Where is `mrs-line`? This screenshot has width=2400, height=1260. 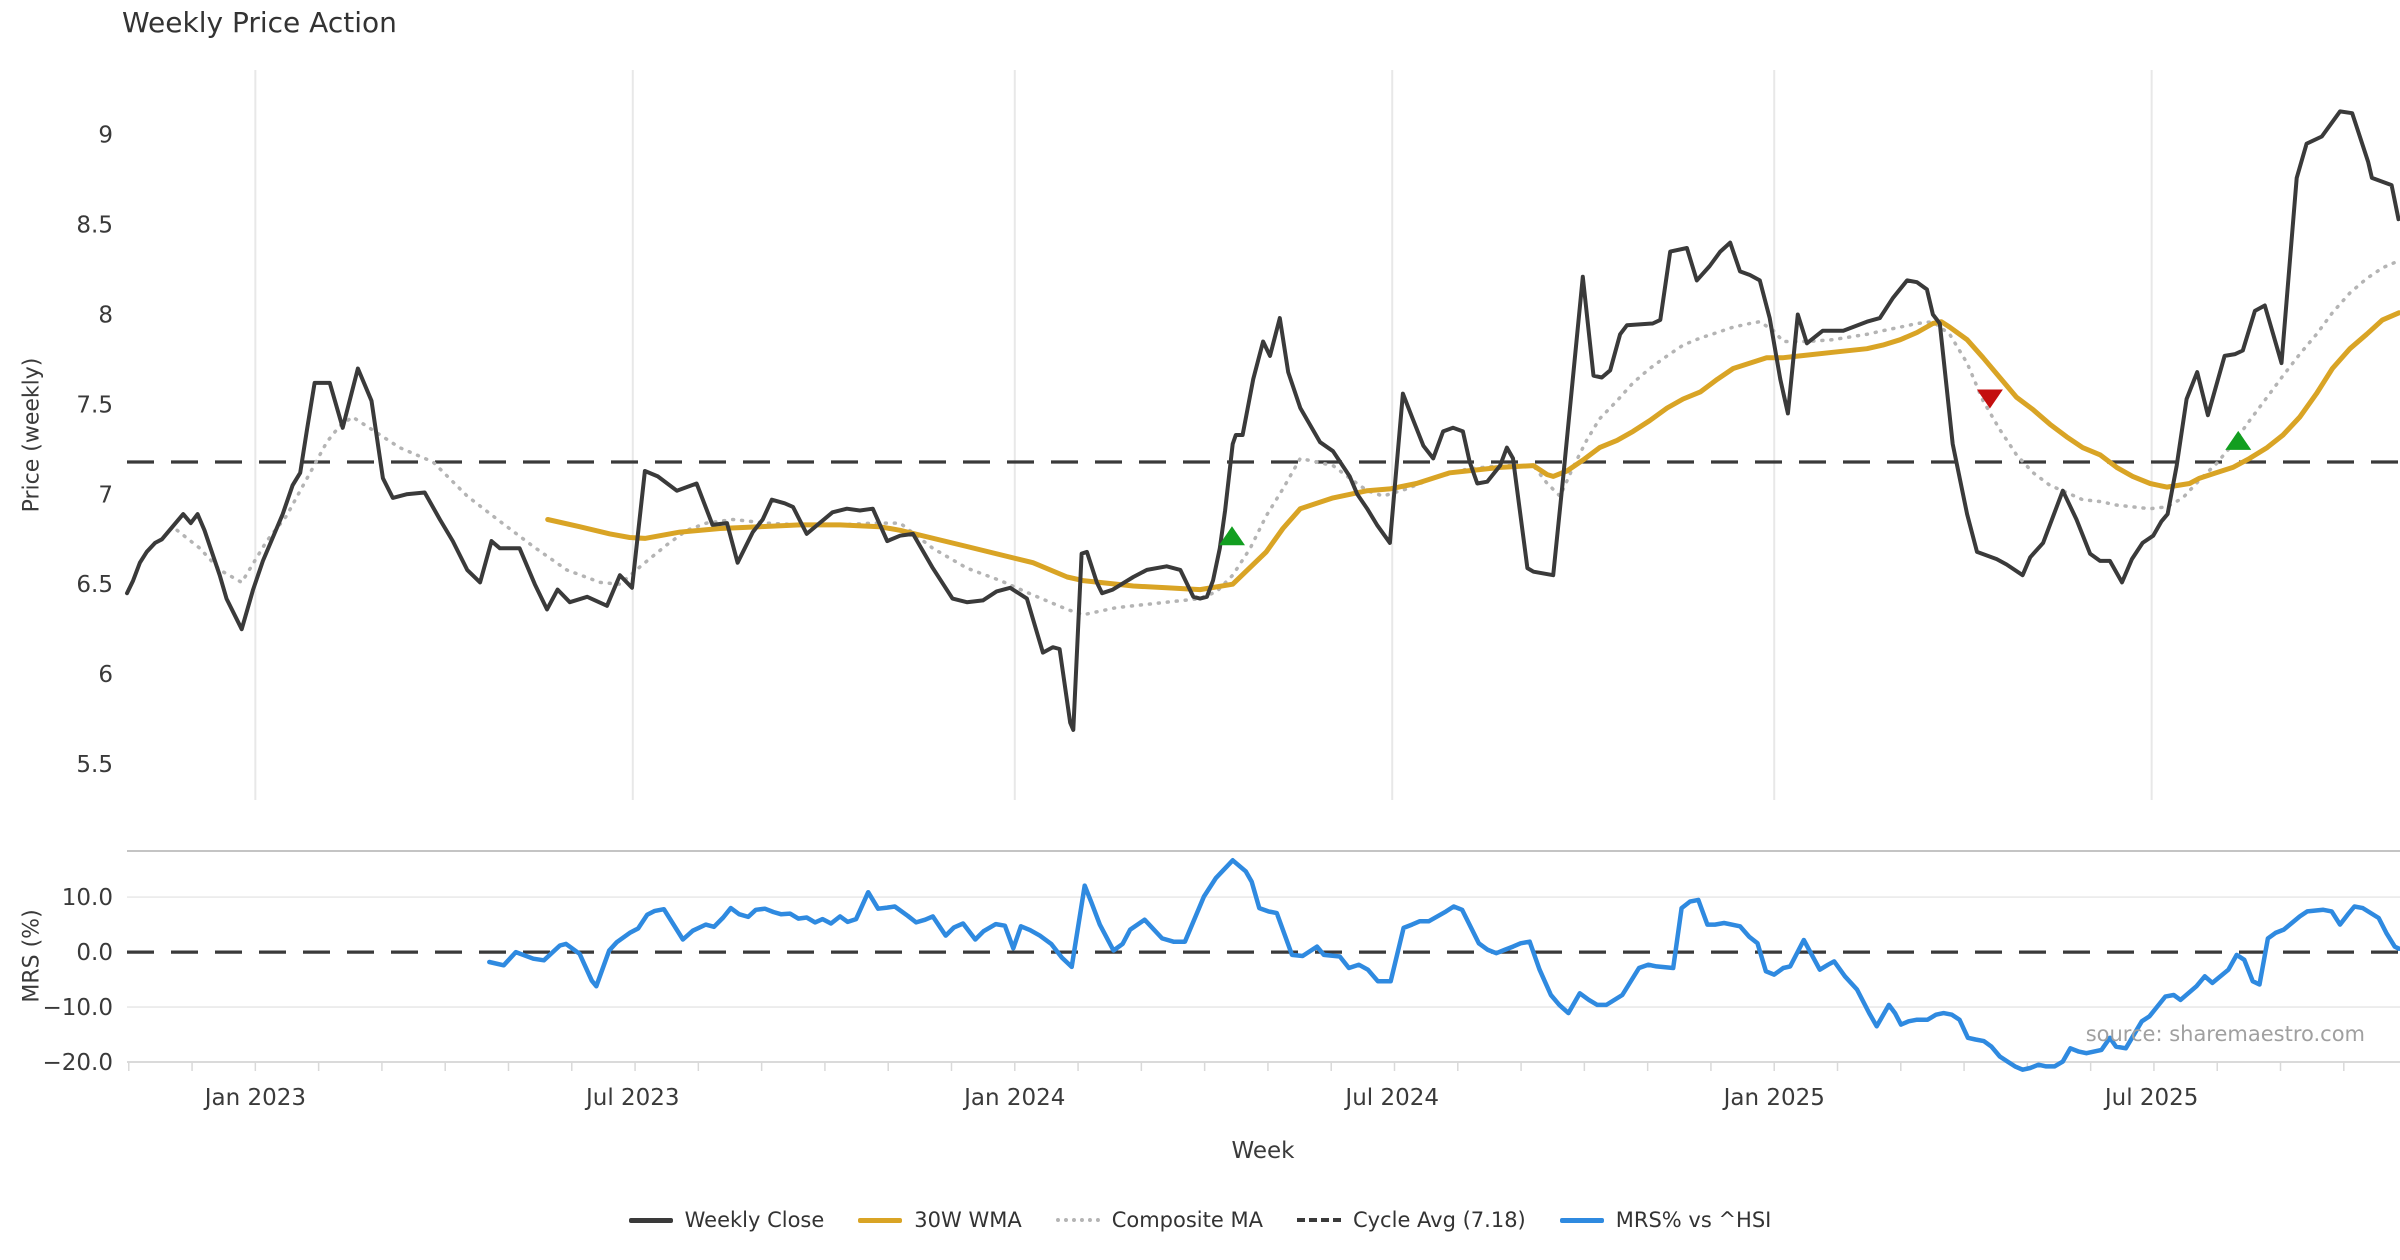
mrs-line is located at coordinates (1443, 965).